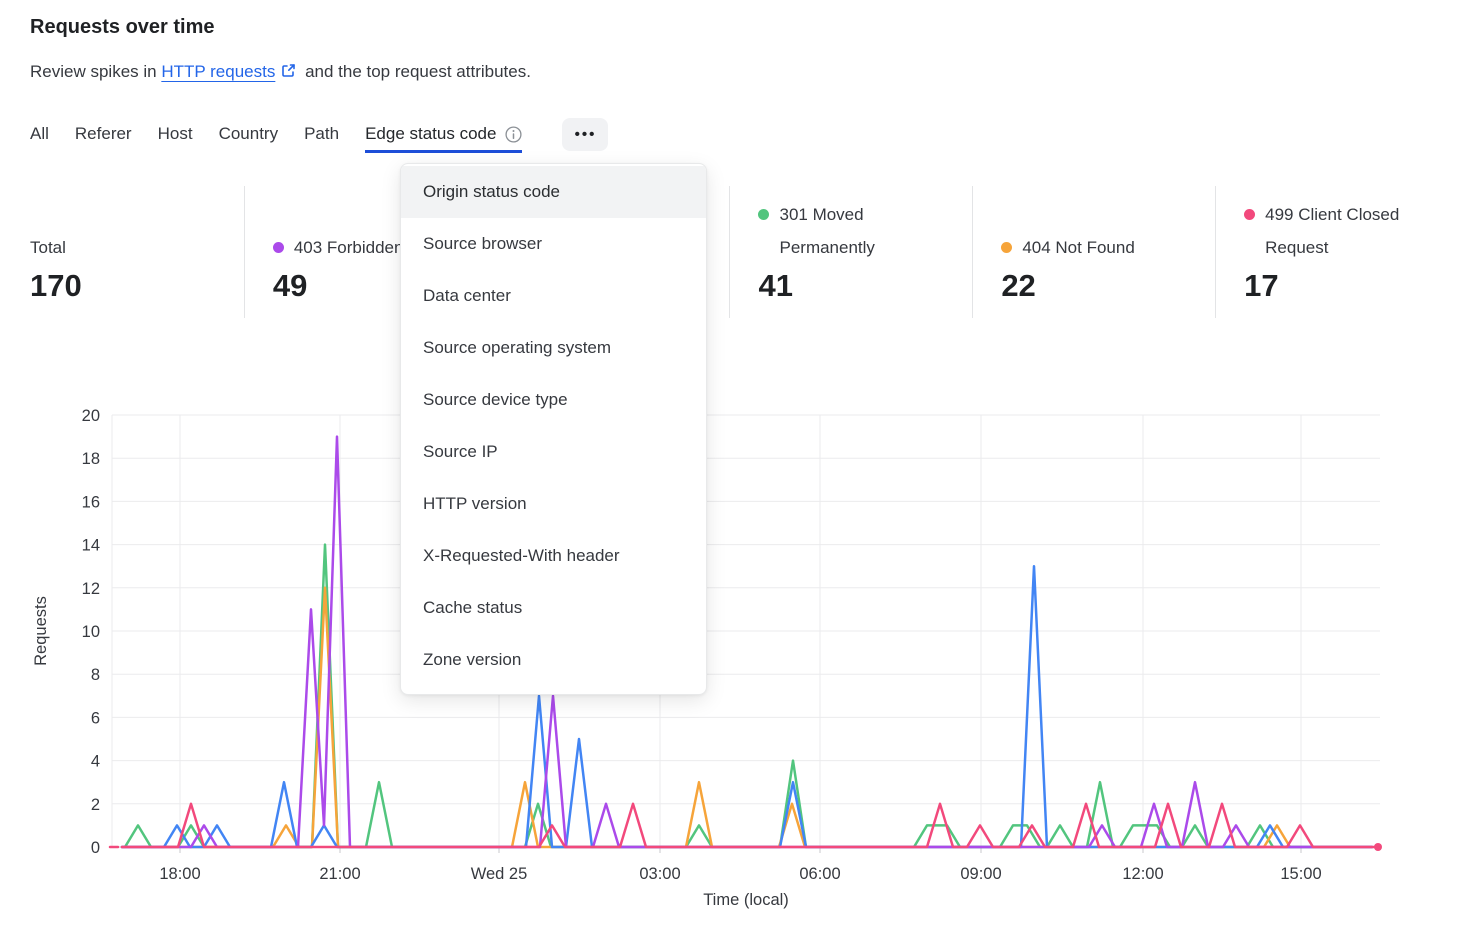  Describe the element at coordinates (431, 133) in the screenshot. I see `tab-edge-status-code-label: Edge status code` at that location.